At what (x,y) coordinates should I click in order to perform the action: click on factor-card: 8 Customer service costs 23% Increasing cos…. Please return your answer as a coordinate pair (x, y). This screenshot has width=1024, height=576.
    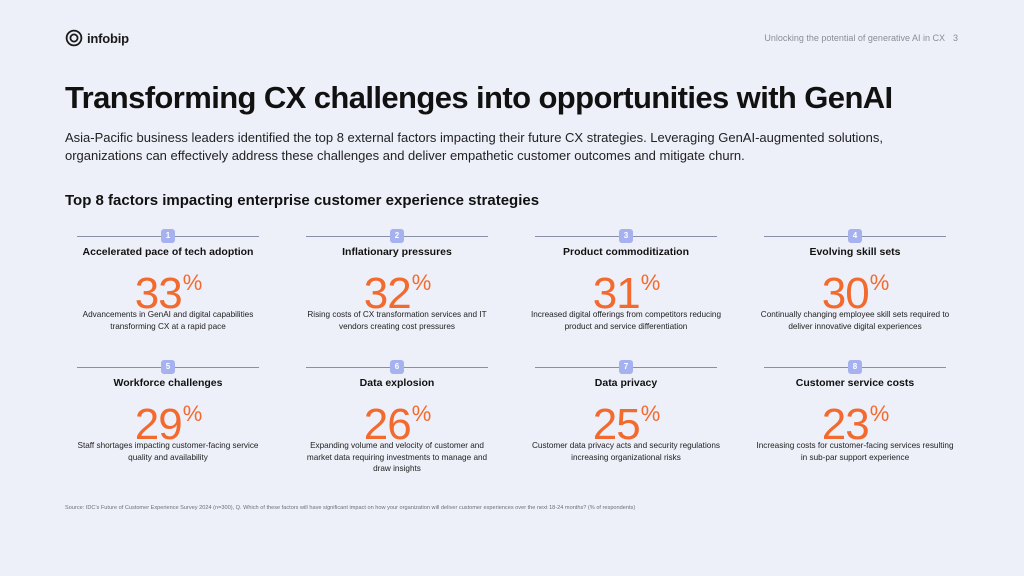
    Looking at the image, I should click on (855, 425).